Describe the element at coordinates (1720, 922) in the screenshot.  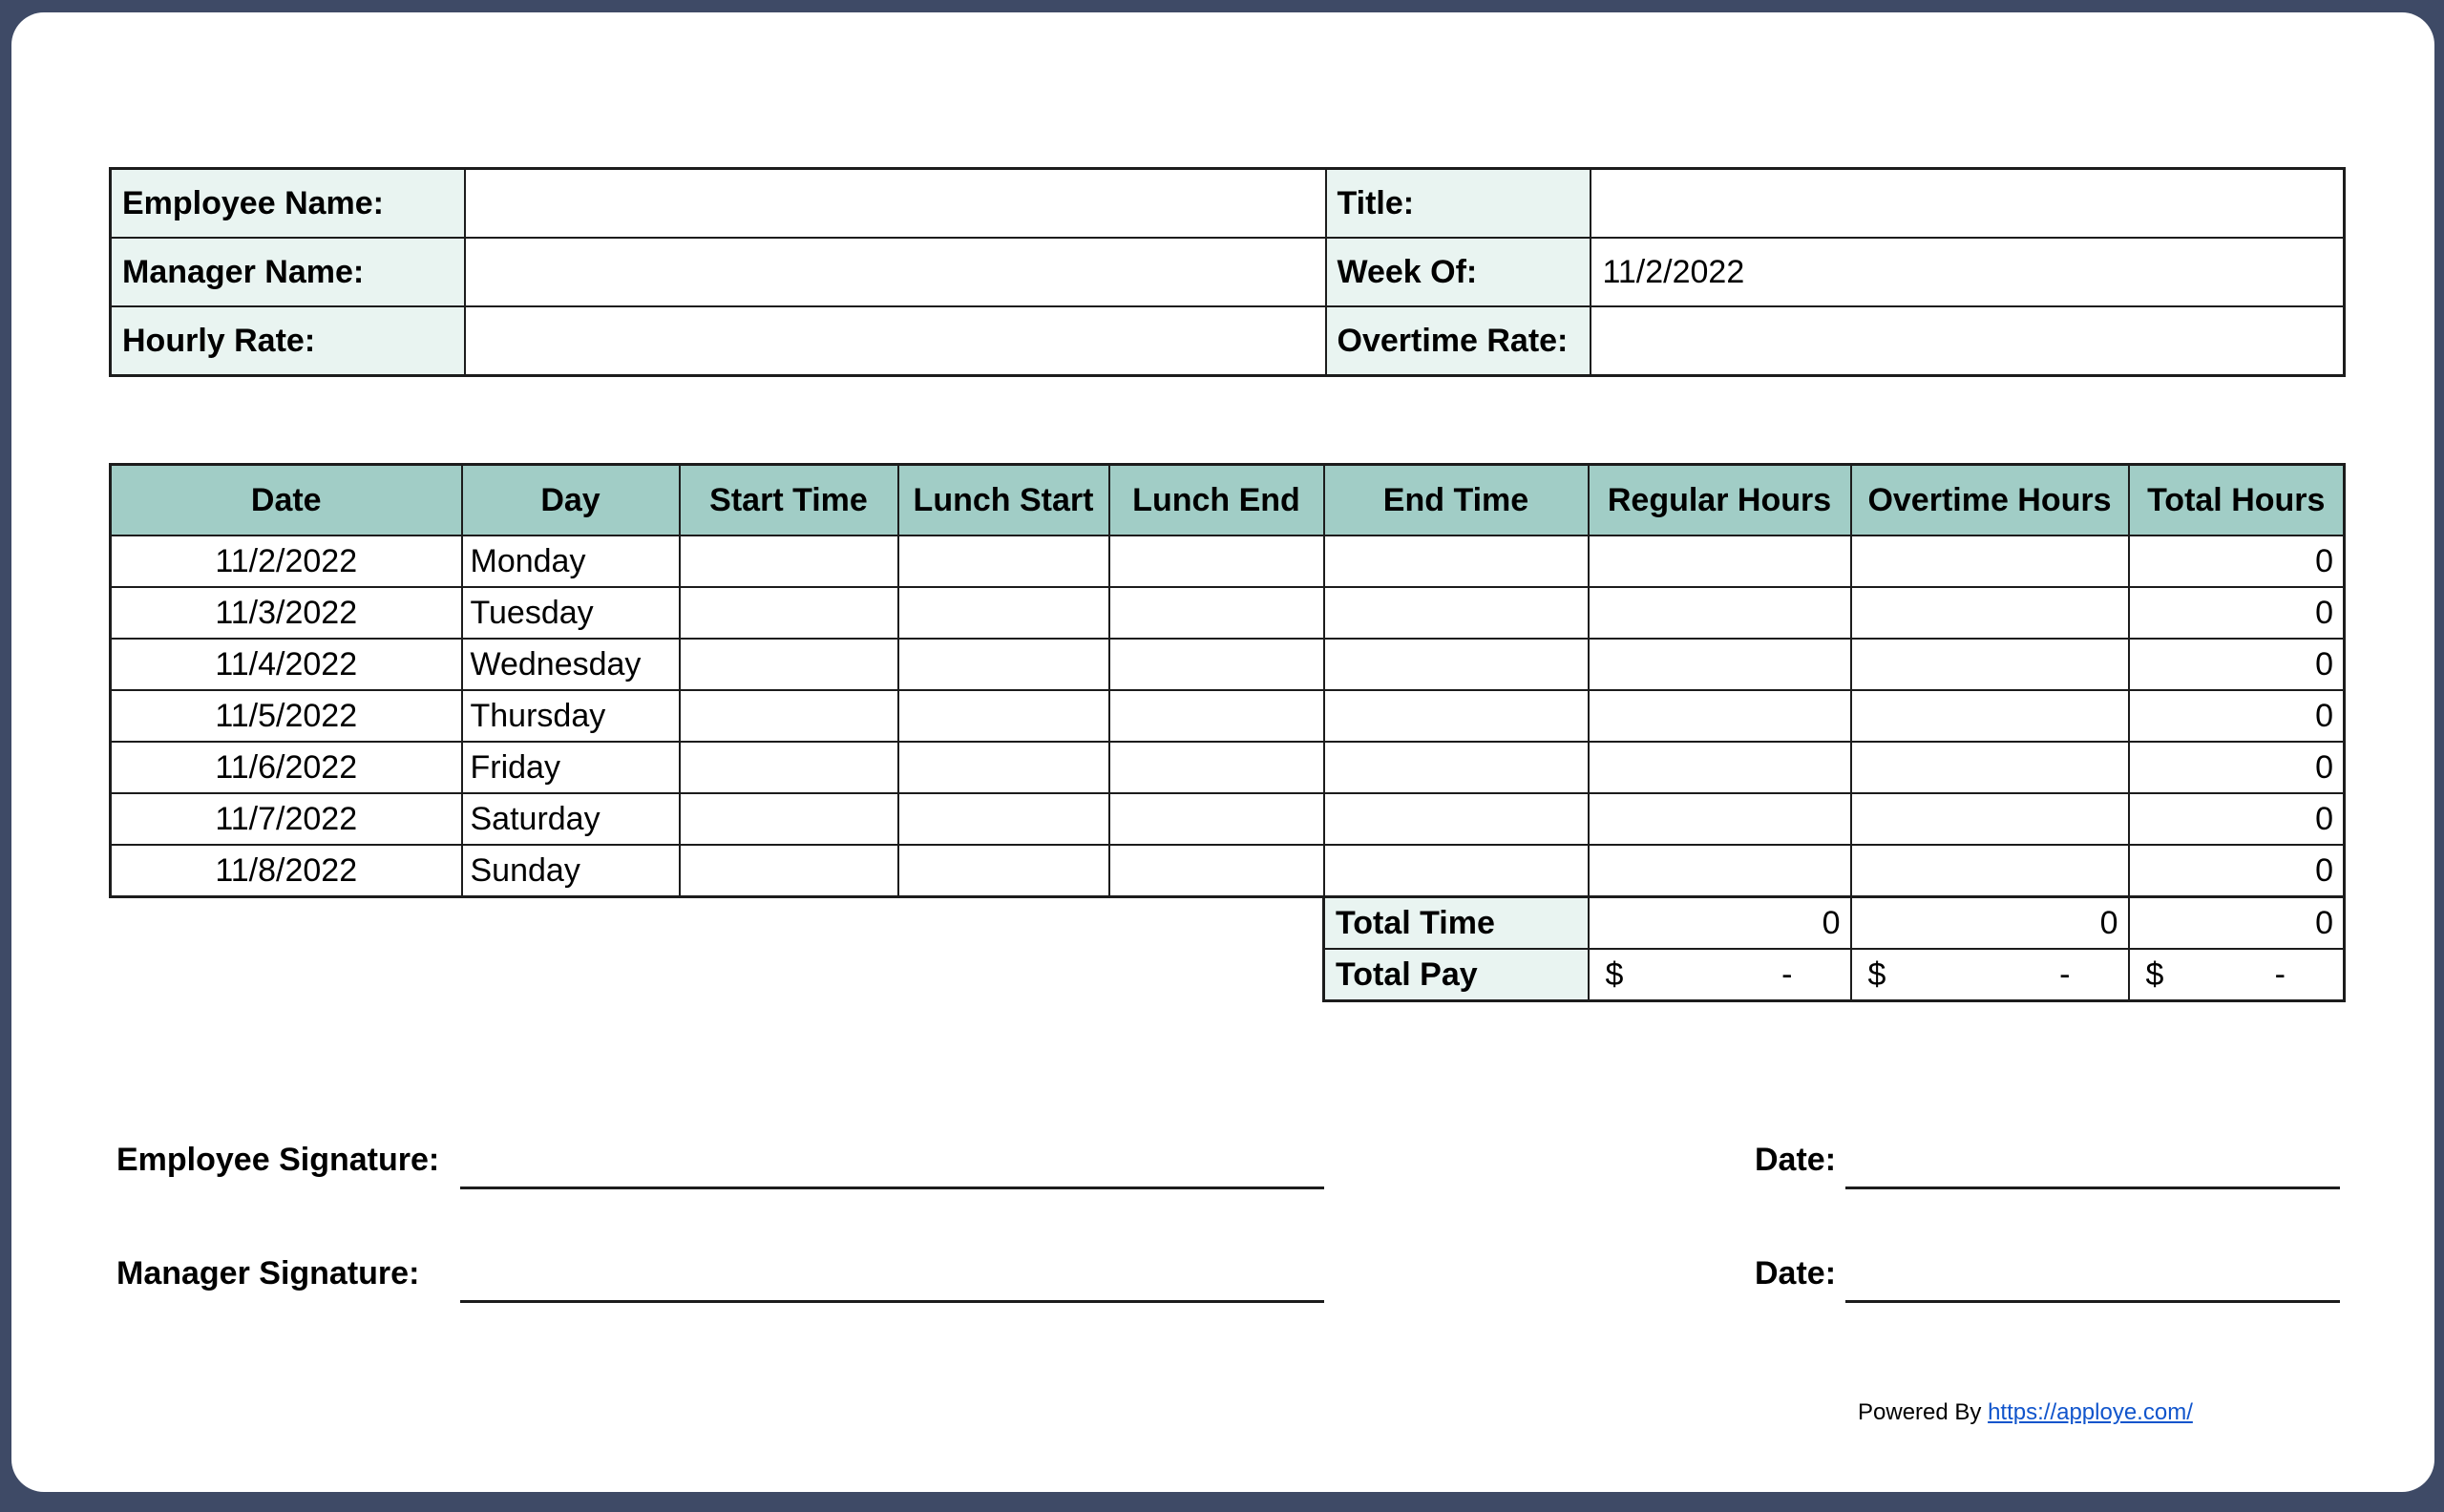
I see `total-time-regular-value: 0` at that location.